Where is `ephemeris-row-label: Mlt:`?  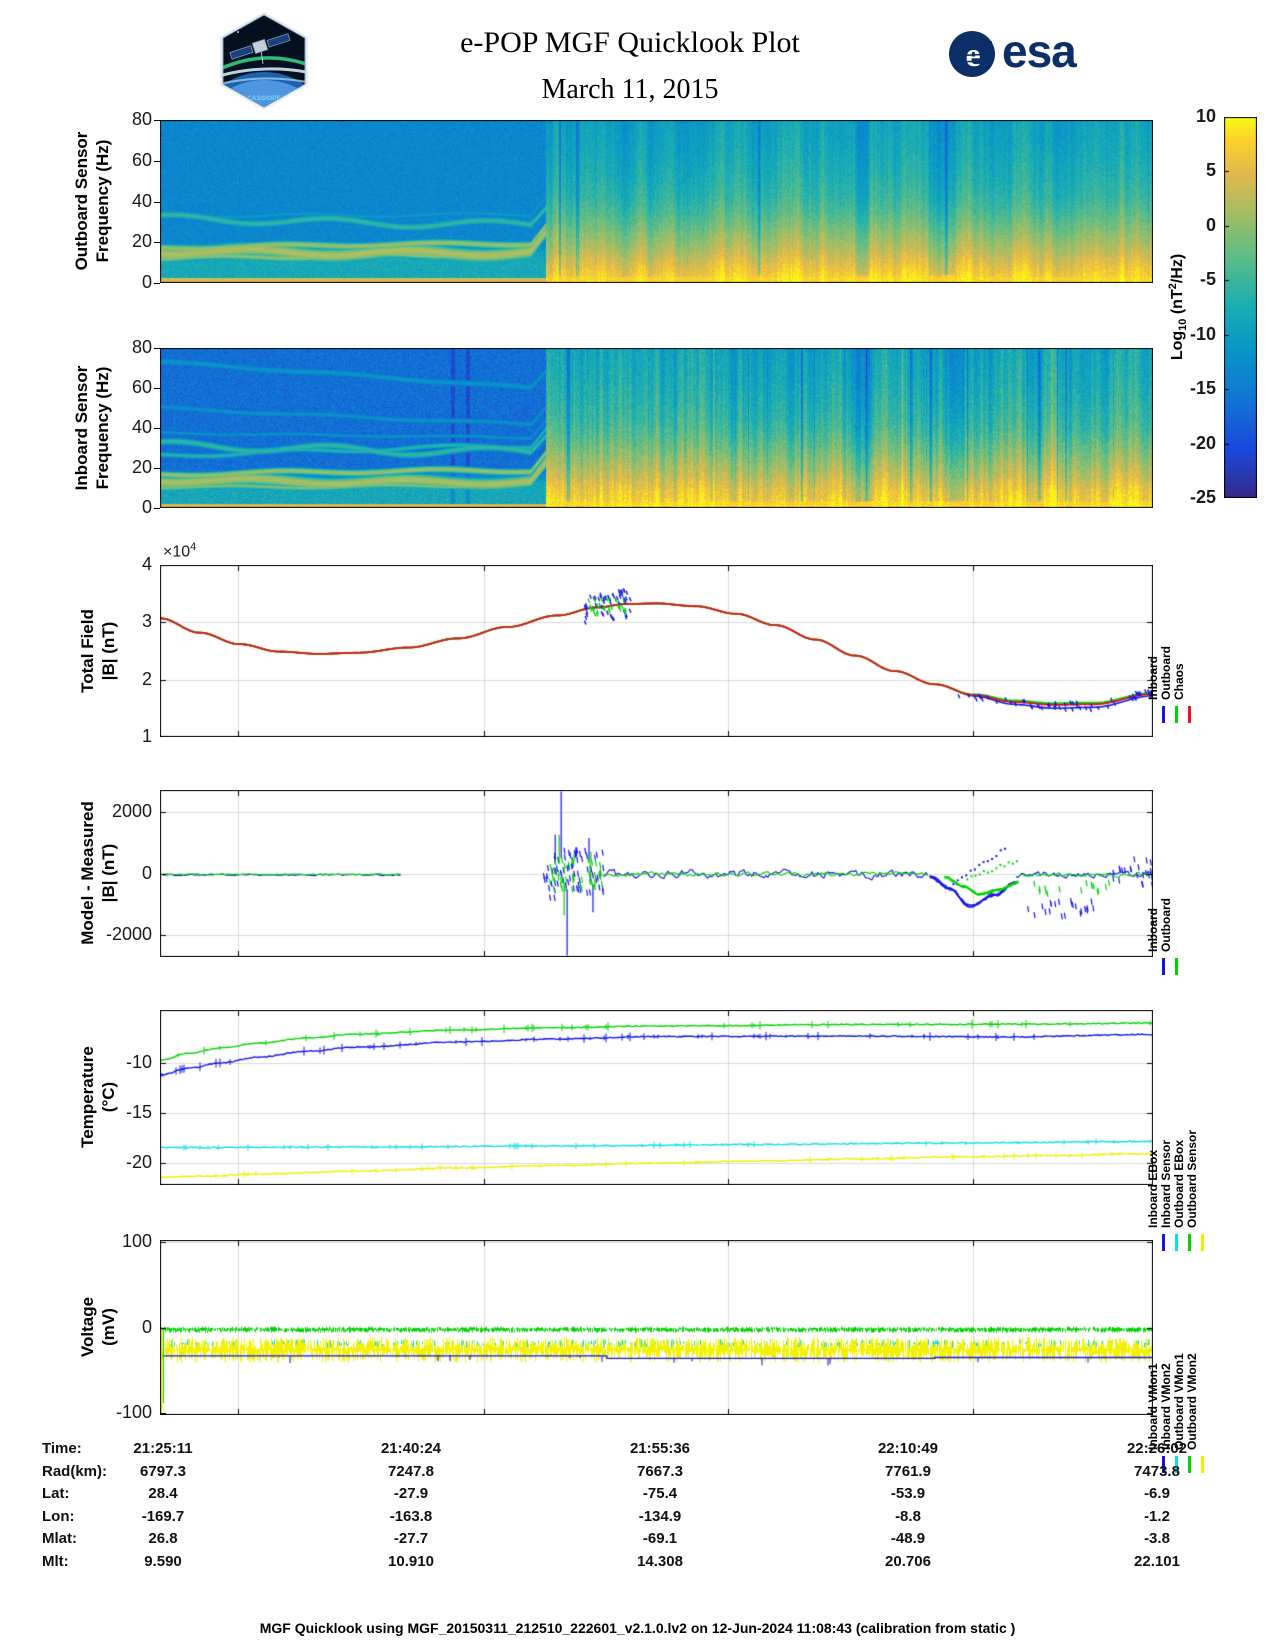 ephemeris-row-label: Mlt: is located at coordinates (55, 1561).